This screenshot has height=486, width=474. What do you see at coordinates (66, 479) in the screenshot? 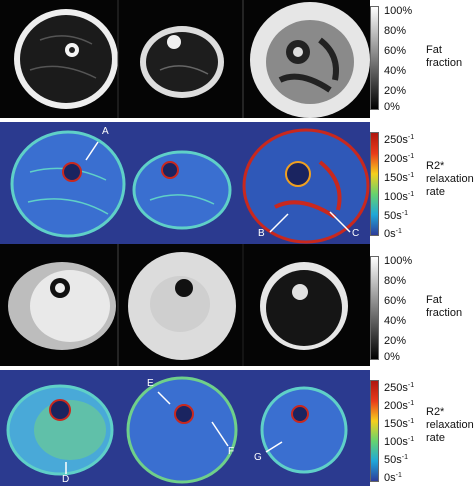
I see `marker-d: D` at bounding box center [66, 479].